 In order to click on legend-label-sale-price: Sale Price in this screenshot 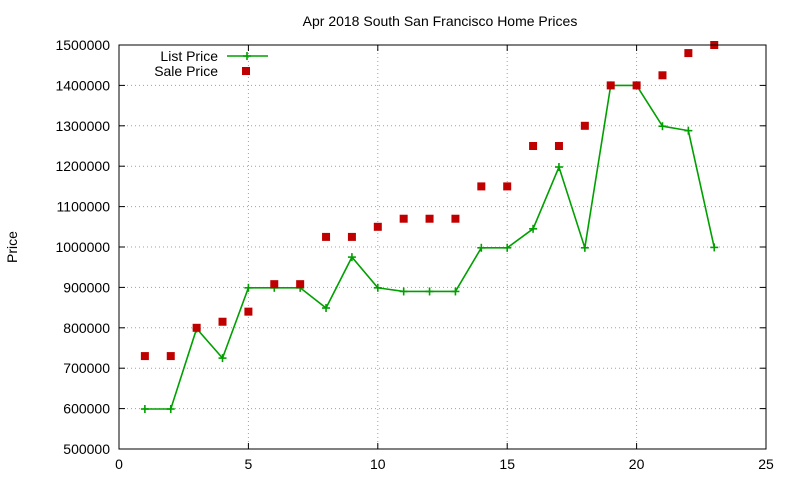, I will do `click(186, 71)`.